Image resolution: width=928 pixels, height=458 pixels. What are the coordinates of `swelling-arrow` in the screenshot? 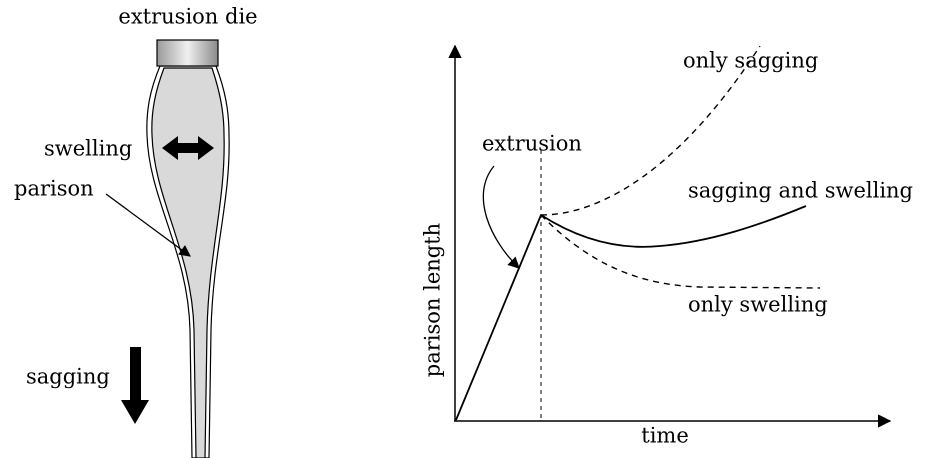 It's located at (188, 148).